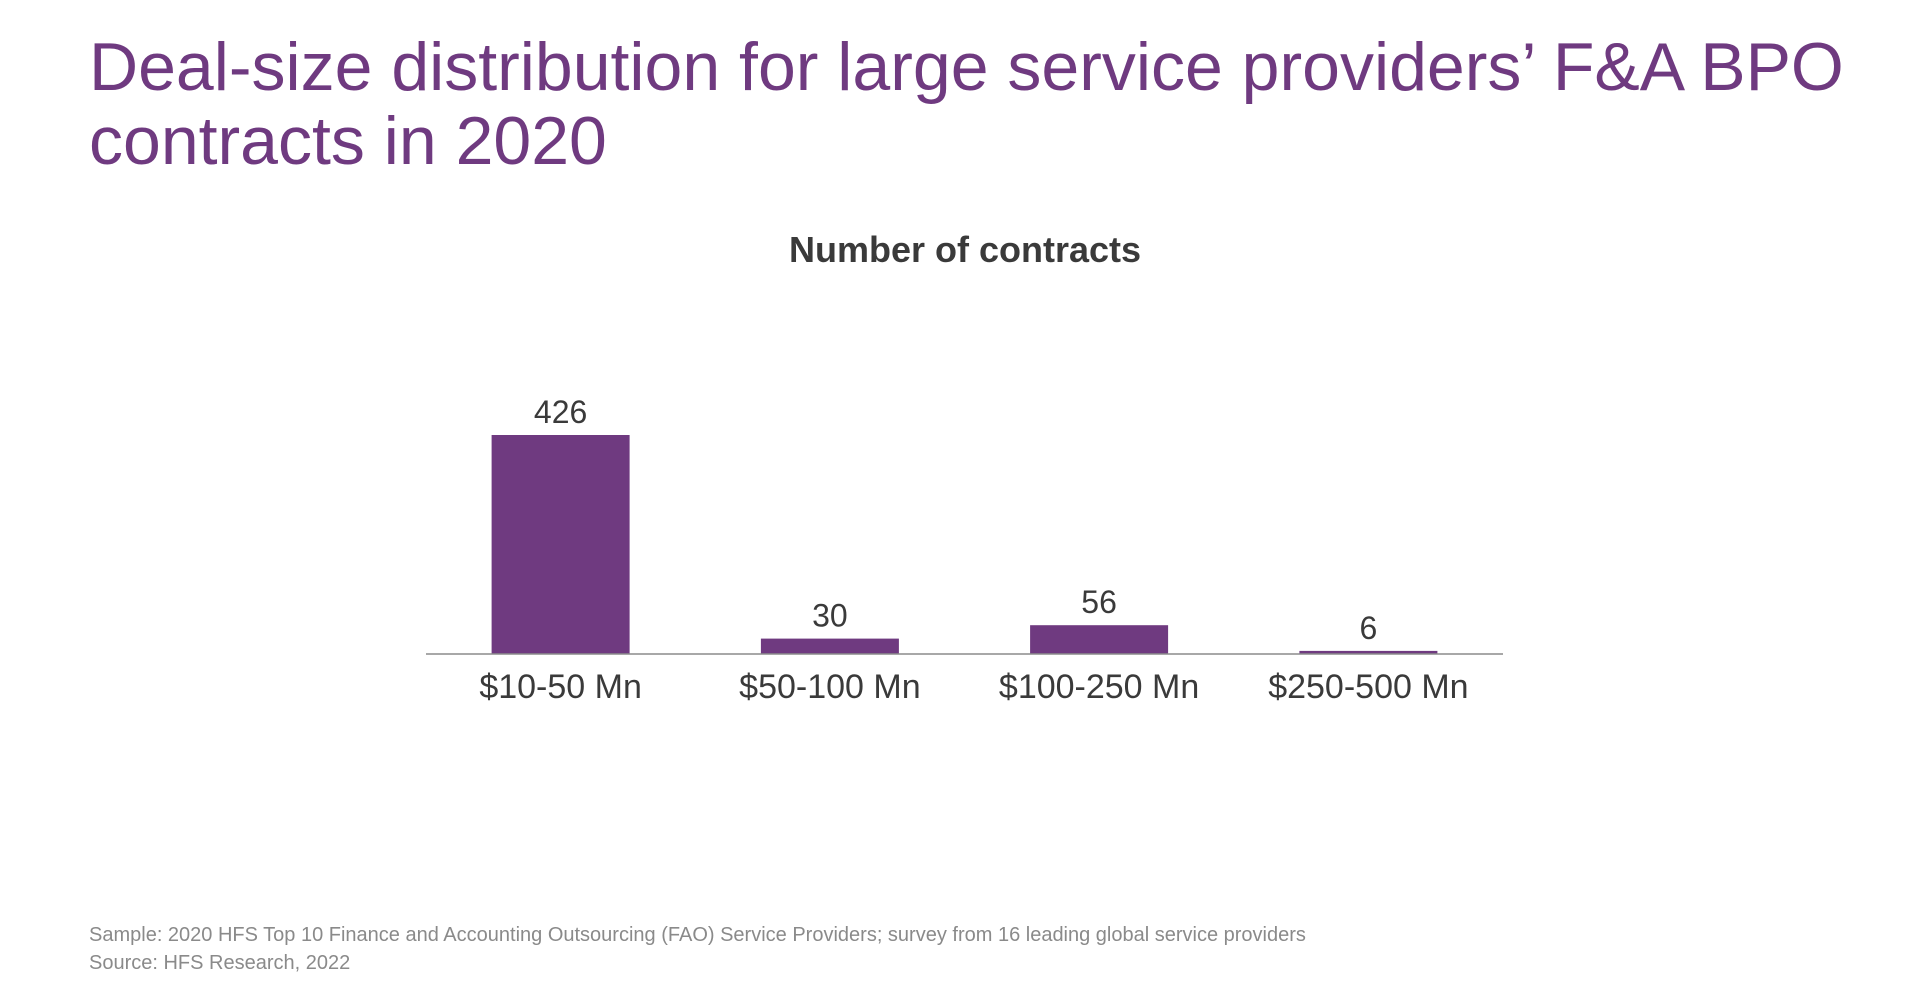 The image size is (1920, 1003). I want to click on category-label-2: $50-100 Mn, so click(829, 687).